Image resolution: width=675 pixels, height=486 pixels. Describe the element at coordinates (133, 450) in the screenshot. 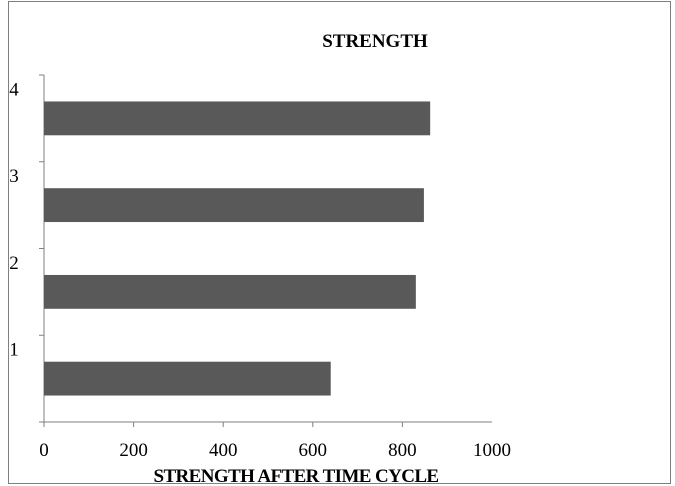

I see `x-tick-label-200: 200` at that location.